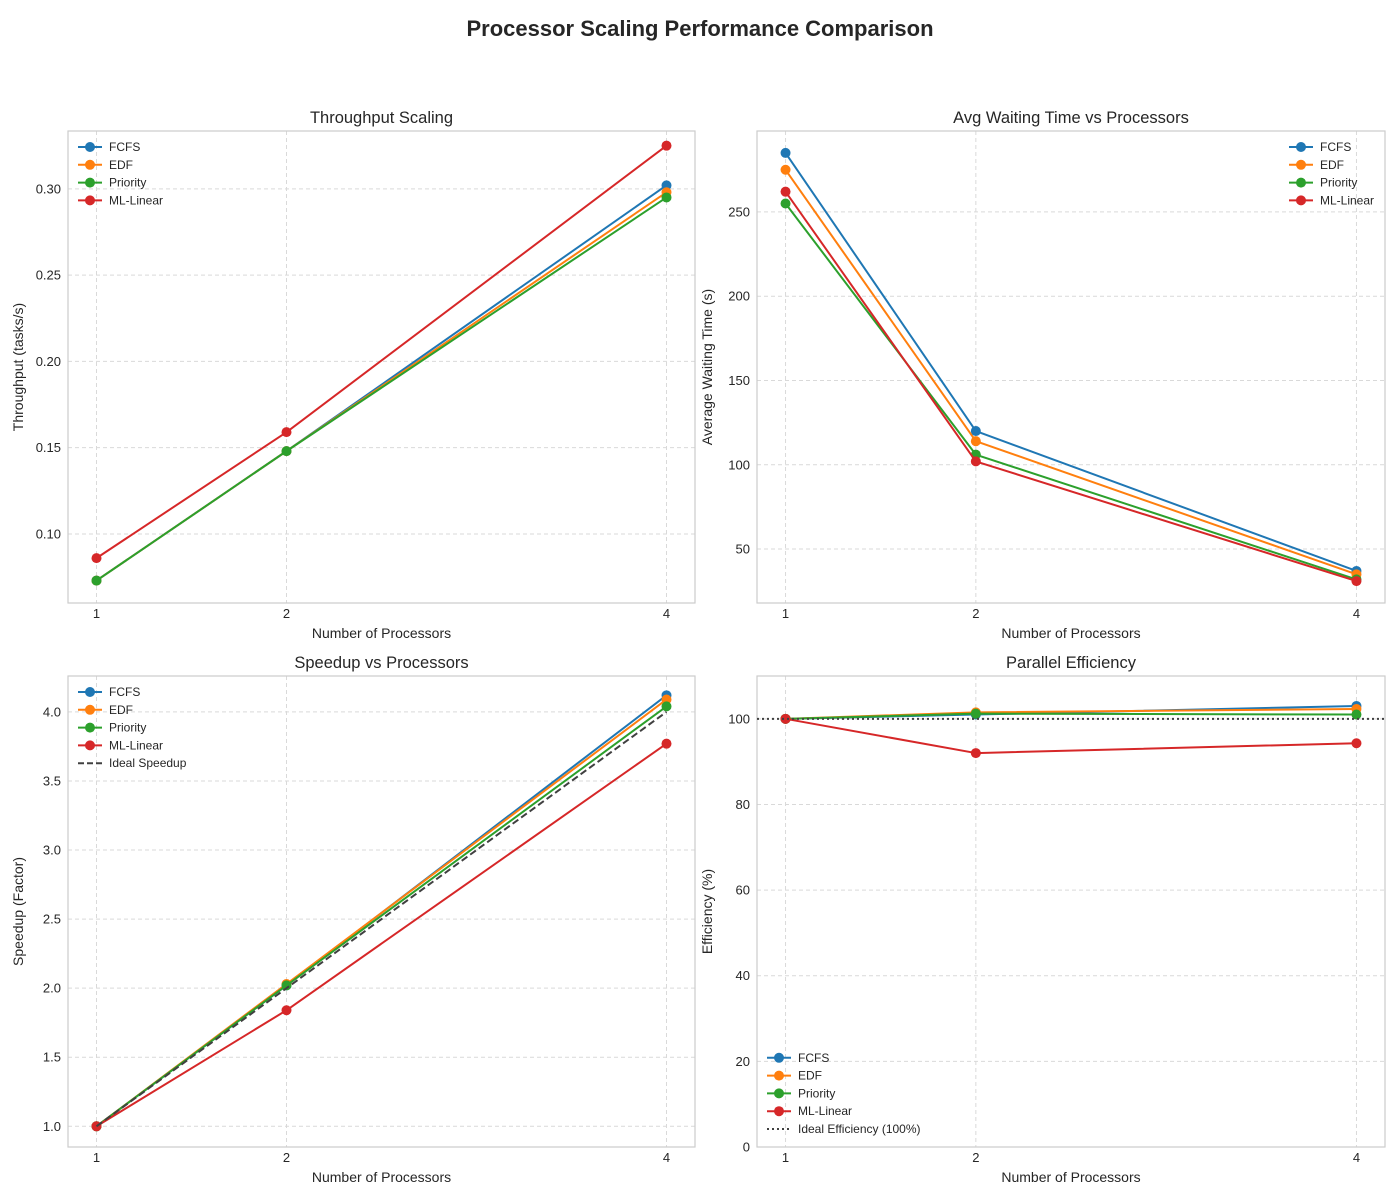 This screenshot has height=1200, width=1400. I want to click on y-tick-label: 0.10, so click(48, 533).